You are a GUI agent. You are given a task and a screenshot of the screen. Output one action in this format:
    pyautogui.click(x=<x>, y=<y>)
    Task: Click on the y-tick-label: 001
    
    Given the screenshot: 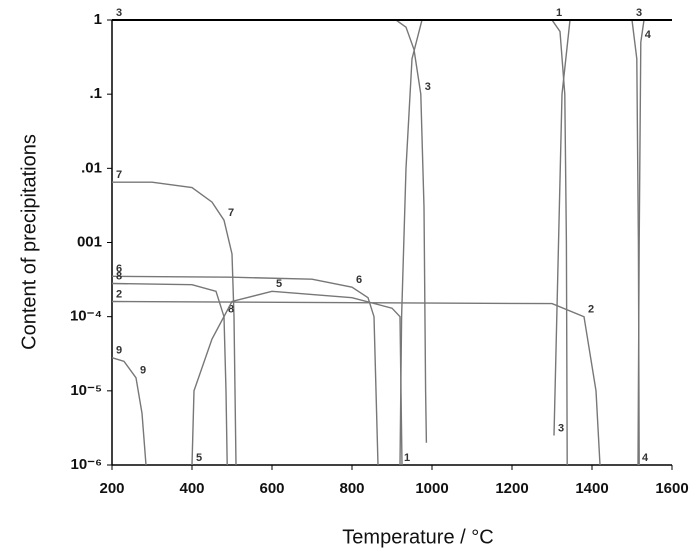 What is the action you would take?
    pyautogui.click(x=89, y=241)
    